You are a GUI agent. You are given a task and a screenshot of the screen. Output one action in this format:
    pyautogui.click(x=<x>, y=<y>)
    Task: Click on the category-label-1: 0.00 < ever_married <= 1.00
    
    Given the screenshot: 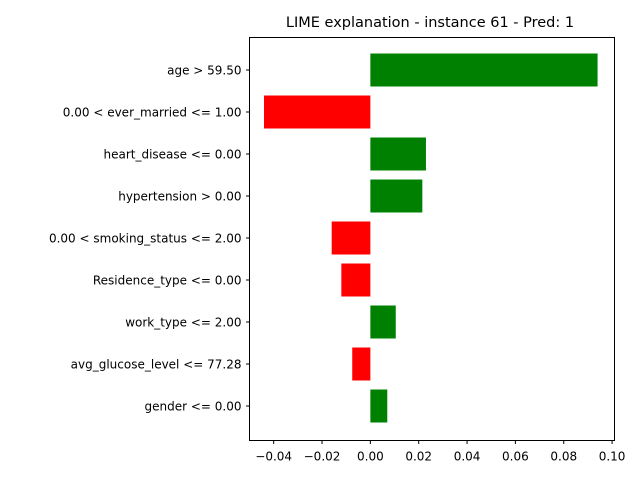 What is the action you would take?
    pyautogui.click(x=152, y=113)
    